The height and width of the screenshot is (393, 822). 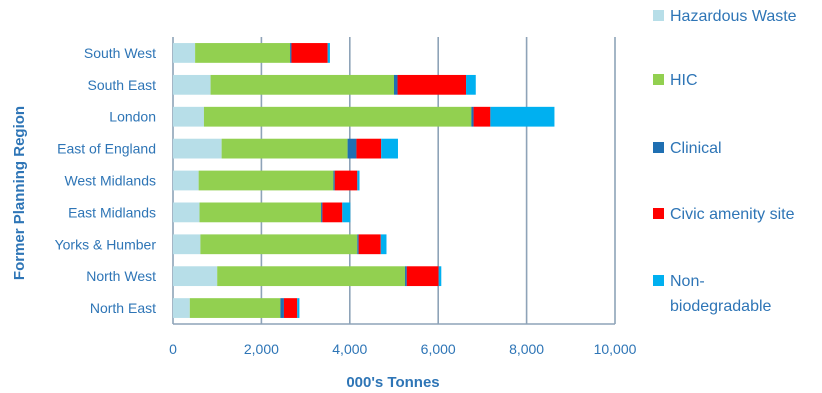 I want to click on legend-entry: Non-biodegradable, so click(x=721, y=294).